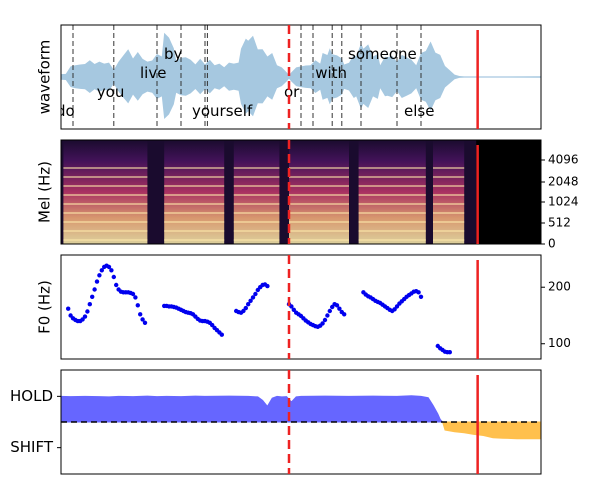 This screenshot has width=600, height=500. What do you see at coordinates (552, 244) in the screenshot?
I see `mel-y-tick-label: 0` at bounding box center [552, 244].